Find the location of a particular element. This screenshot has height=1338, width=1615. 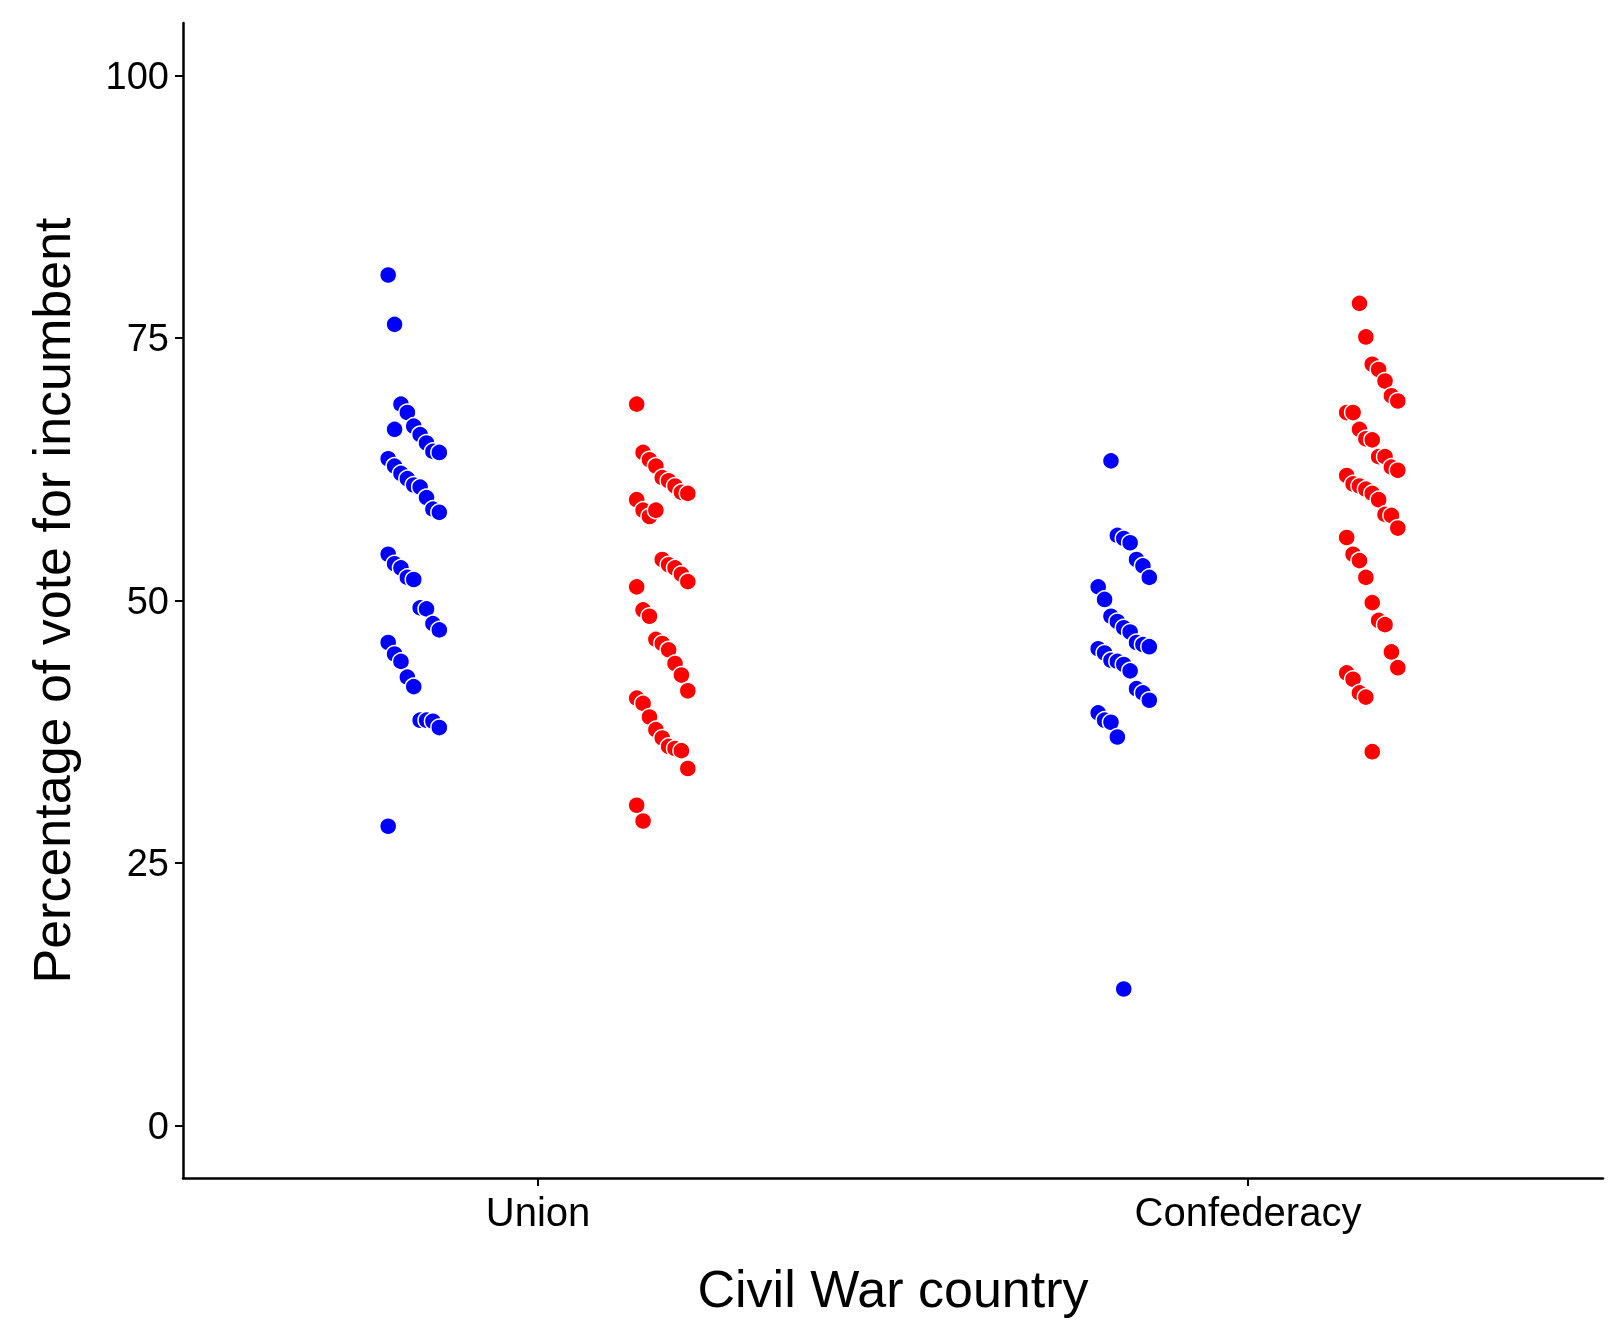

y-axis-title: Percentage of vote for incumbent is located at coordinates (52, 600).